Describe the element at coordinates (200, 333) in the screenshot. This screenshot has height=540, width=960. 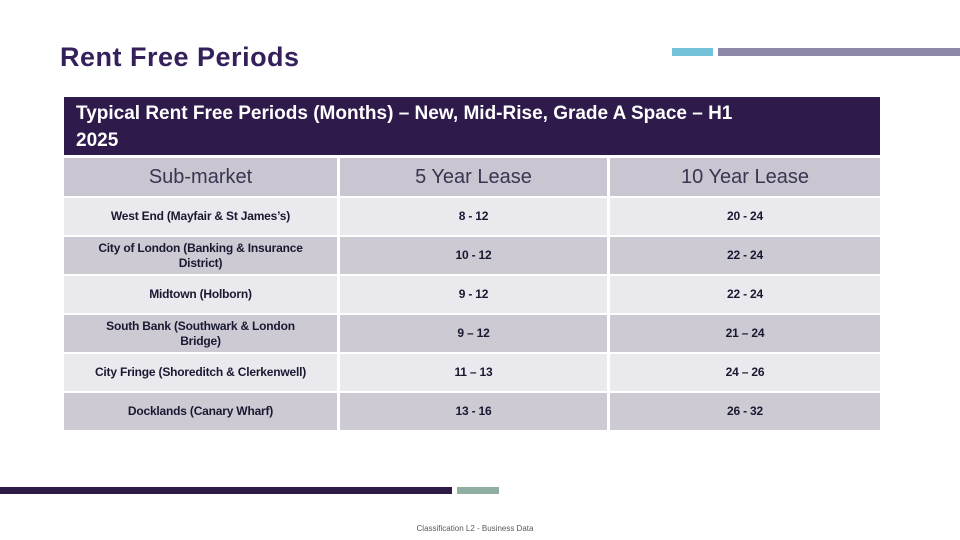
I see `submarket-cell: South Bank (Southwark & London Bridge)` at that location.